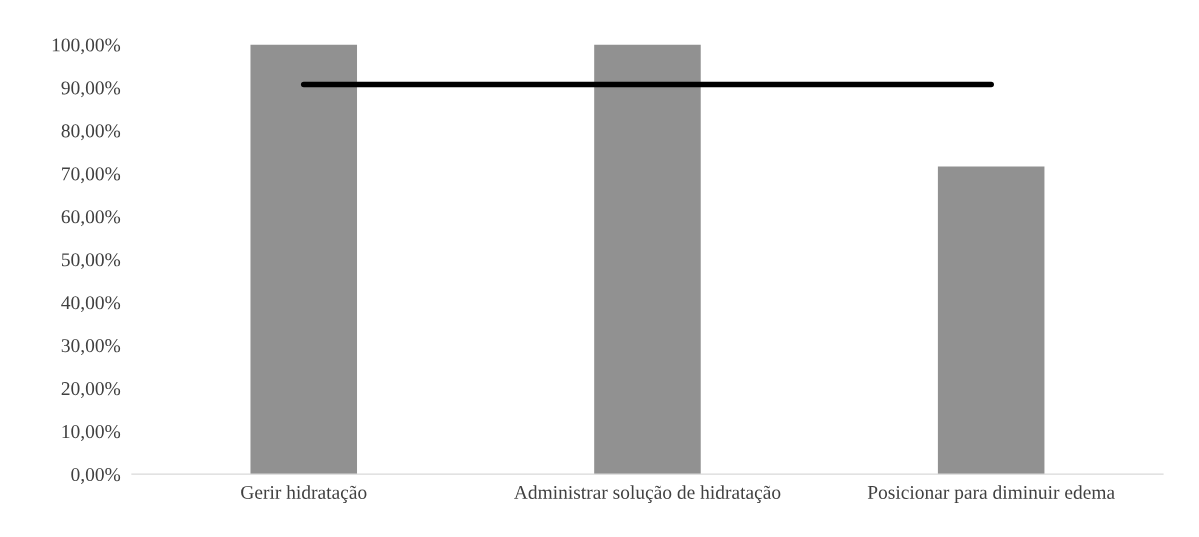 Image resolution: width=1199 pixels, height=537 pixels. Describe the element at coordinates (86, 46) in the screenshot. I see `y-tick-label: 100,00%` at that location.